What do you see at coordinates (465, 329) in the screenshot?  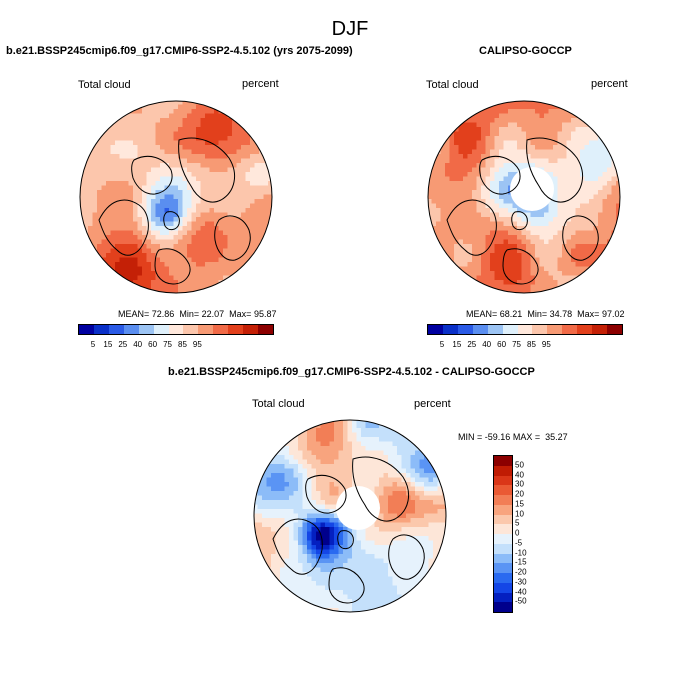 I see `colorbar-swatch` at bounding box center [465, 329].